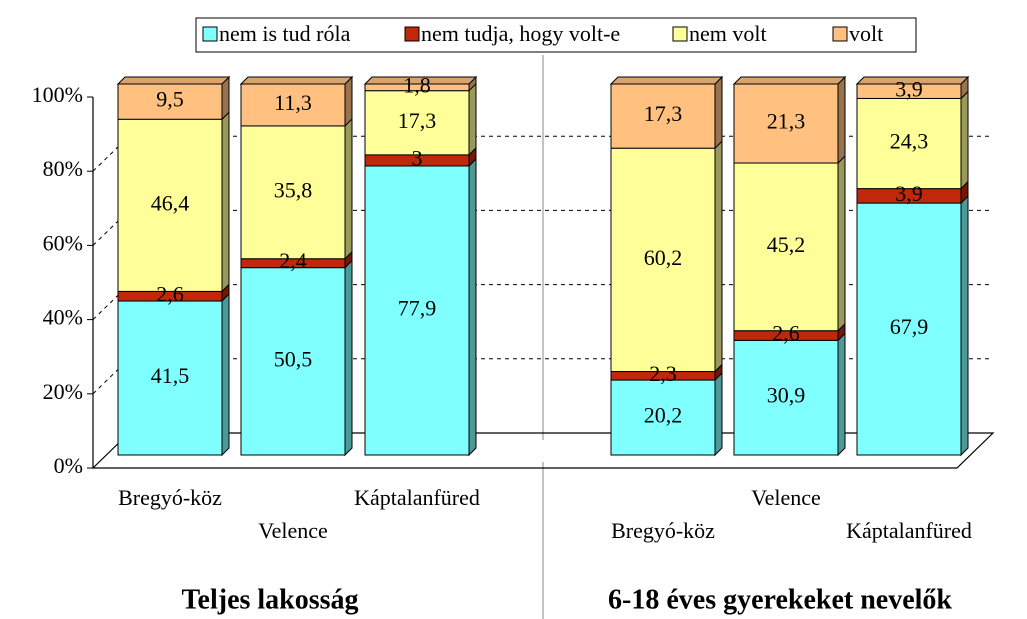 This screenshot has height=619, width=1027. What do you see at coordinates (520, 33) in the screenshot?
I see `legend-label: nem tudja, hogy volt-e` at bounding box center [520, 33].